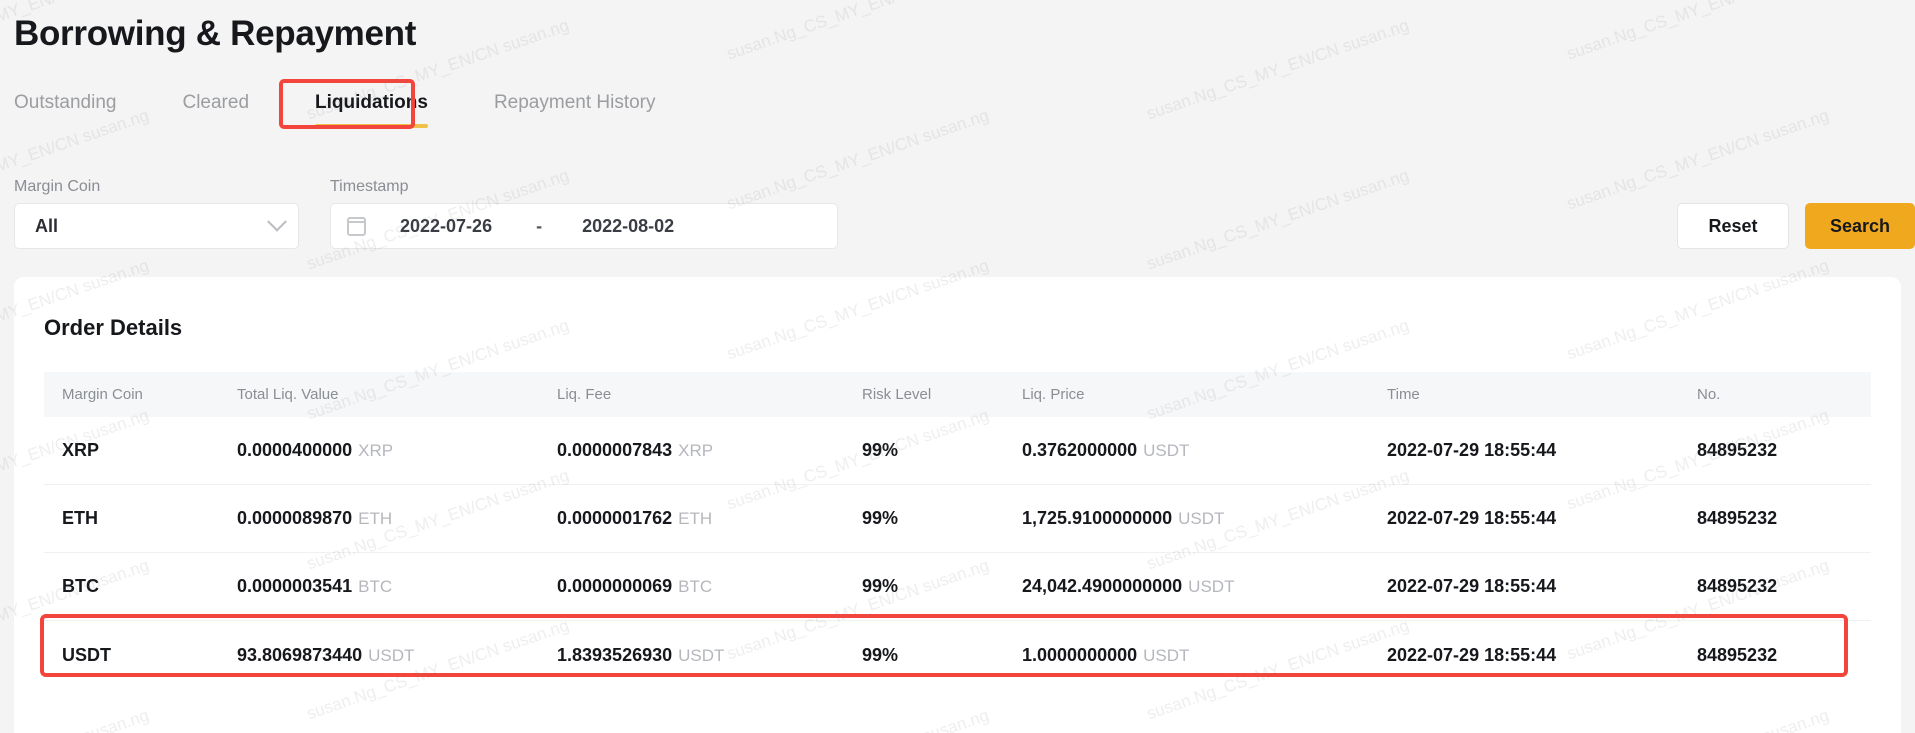 The image size is (1915, 733). Describe the element at coordinates (295, 586) in the screenshot. I see `cell-total-liq-value-value: 0.0000003541` at that location.